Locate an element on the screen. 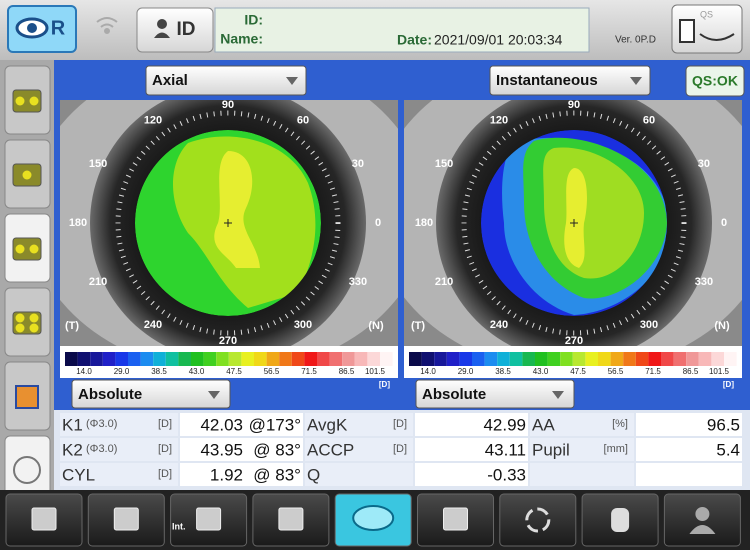  date-field-label: Date: is located at coordinates (414, 40).